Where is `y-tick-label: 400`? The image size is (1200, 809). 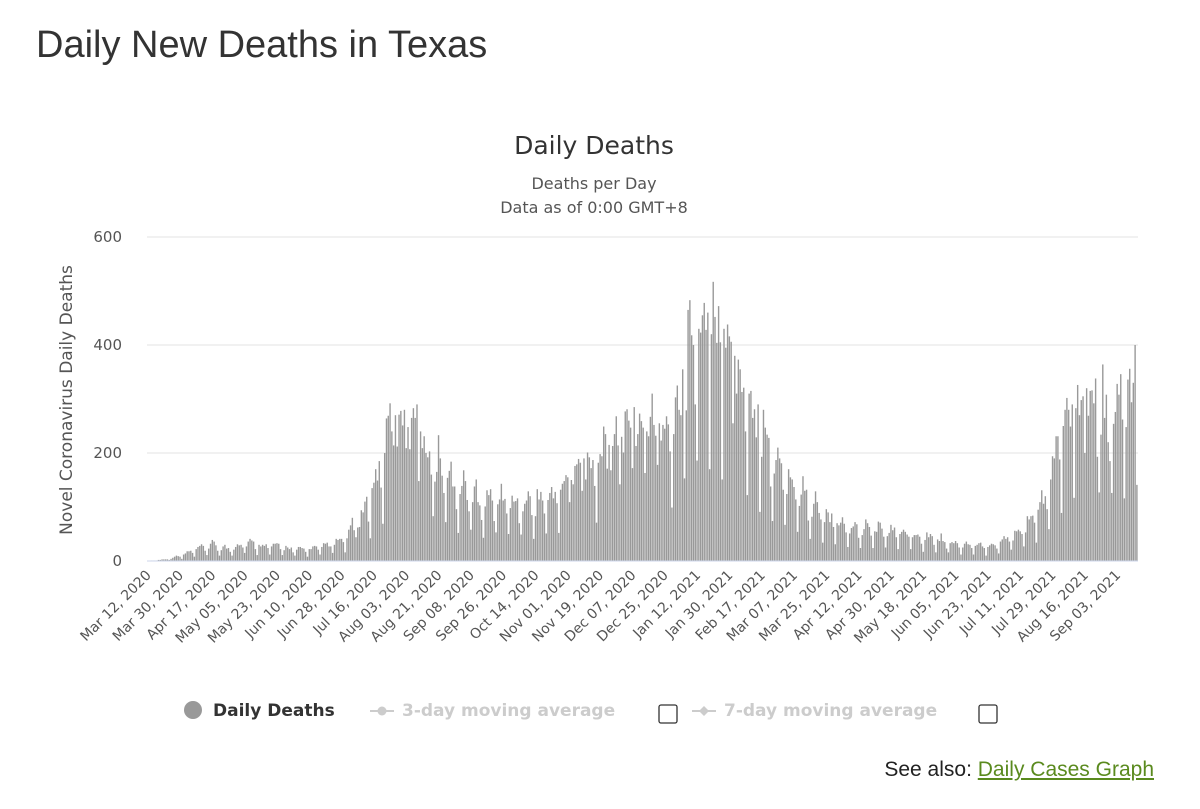
y-tick-label: 400 is located at coordinates (107, 345).